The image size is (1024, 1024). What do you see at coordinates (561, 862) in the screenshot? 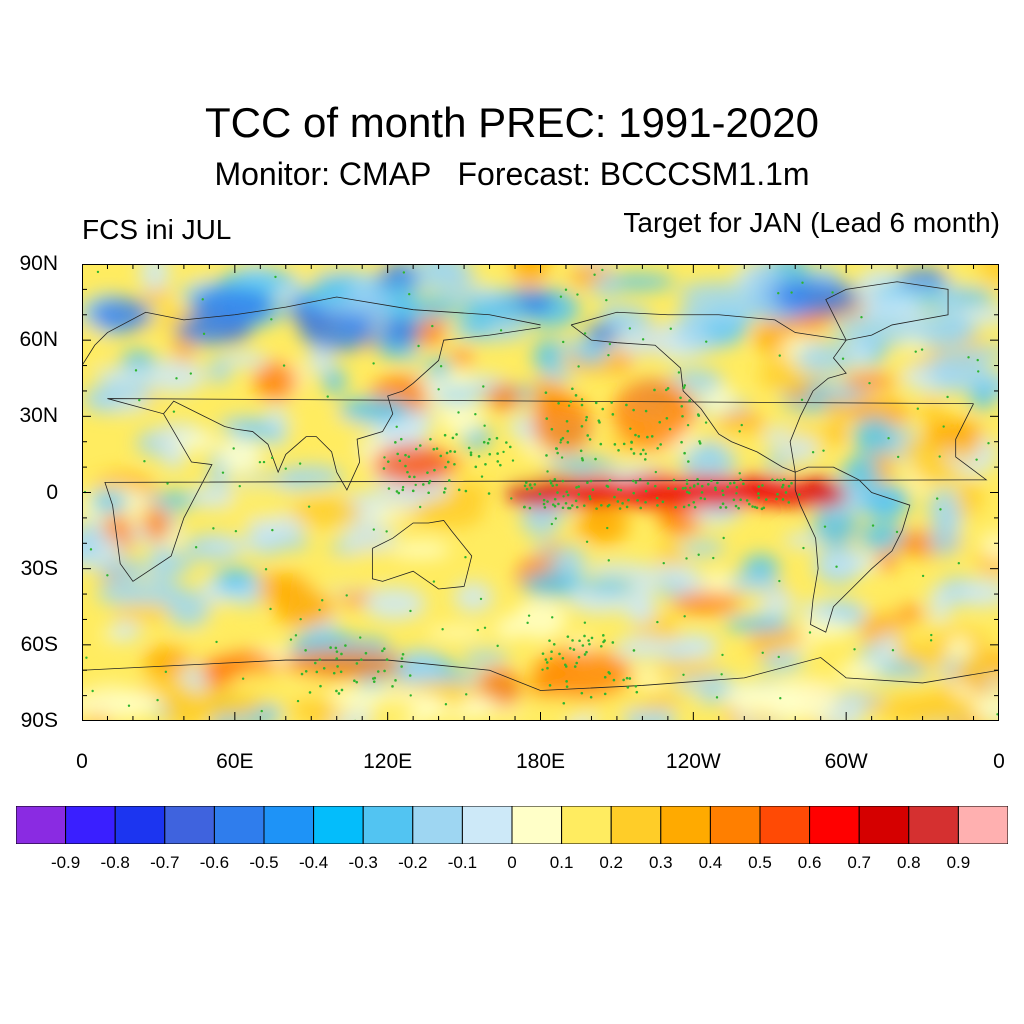
I see `colorbar-label: 0.1` at bounding box center [561, 862].